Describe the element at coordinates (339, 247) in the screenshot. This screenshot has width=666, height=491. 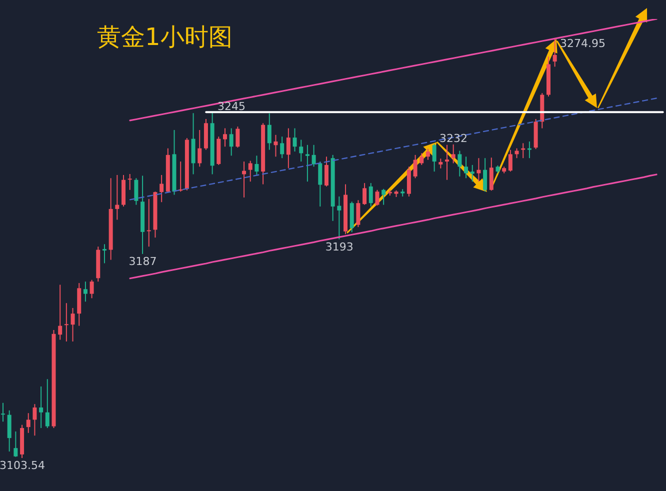
I see `annotation: 3193` at that location.